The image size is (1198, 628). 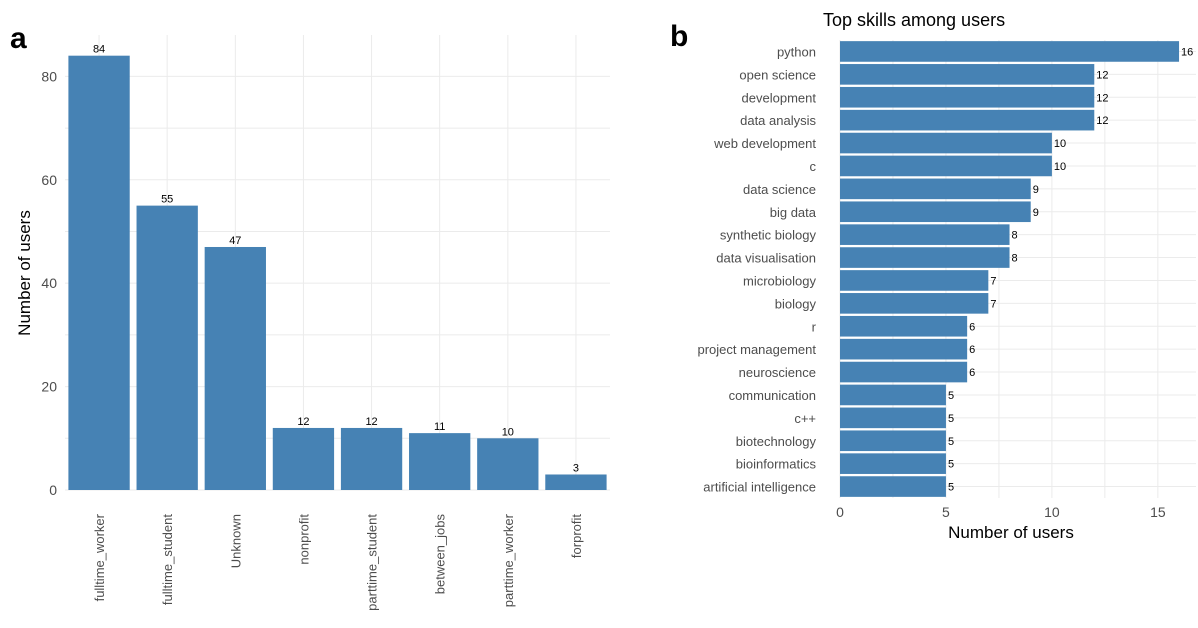 I want to click on y-tick-label: development, so click(x=779, y=97).